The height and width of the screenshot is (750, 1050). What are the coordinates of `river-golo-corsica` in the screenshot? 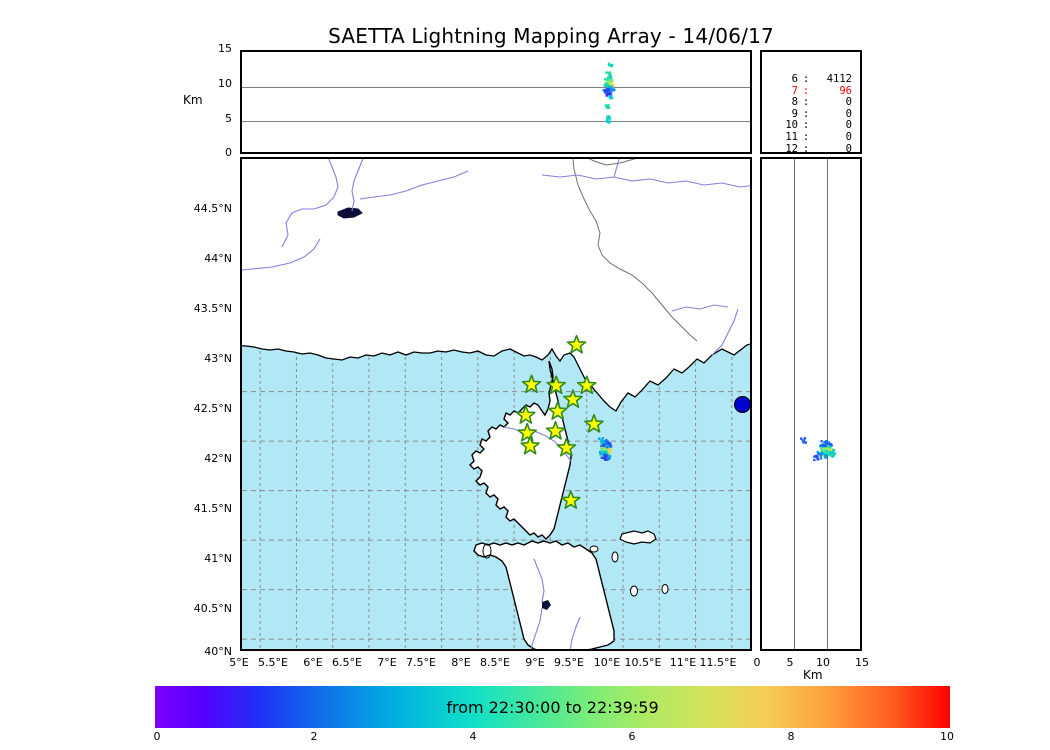 It's located at (537, 444).